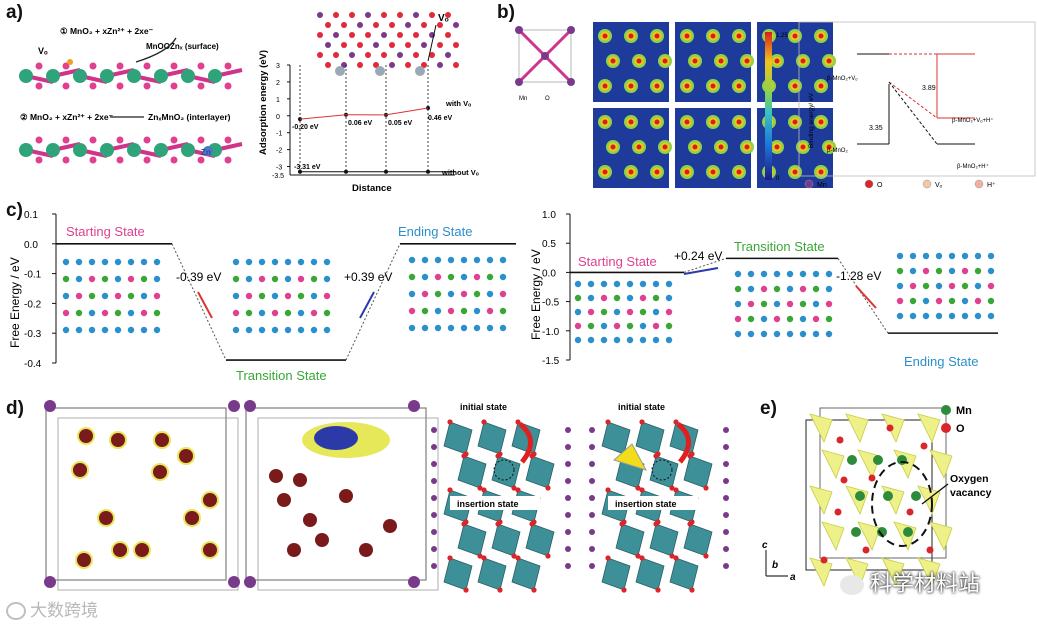 Image resolution: width=1037 pixels, height=624 pixels. What do you see at coordinates (811, 120) in the screenshot?
I see `binding-energy-axis: Binding energy/ eV` at bounding box center [811, 120].